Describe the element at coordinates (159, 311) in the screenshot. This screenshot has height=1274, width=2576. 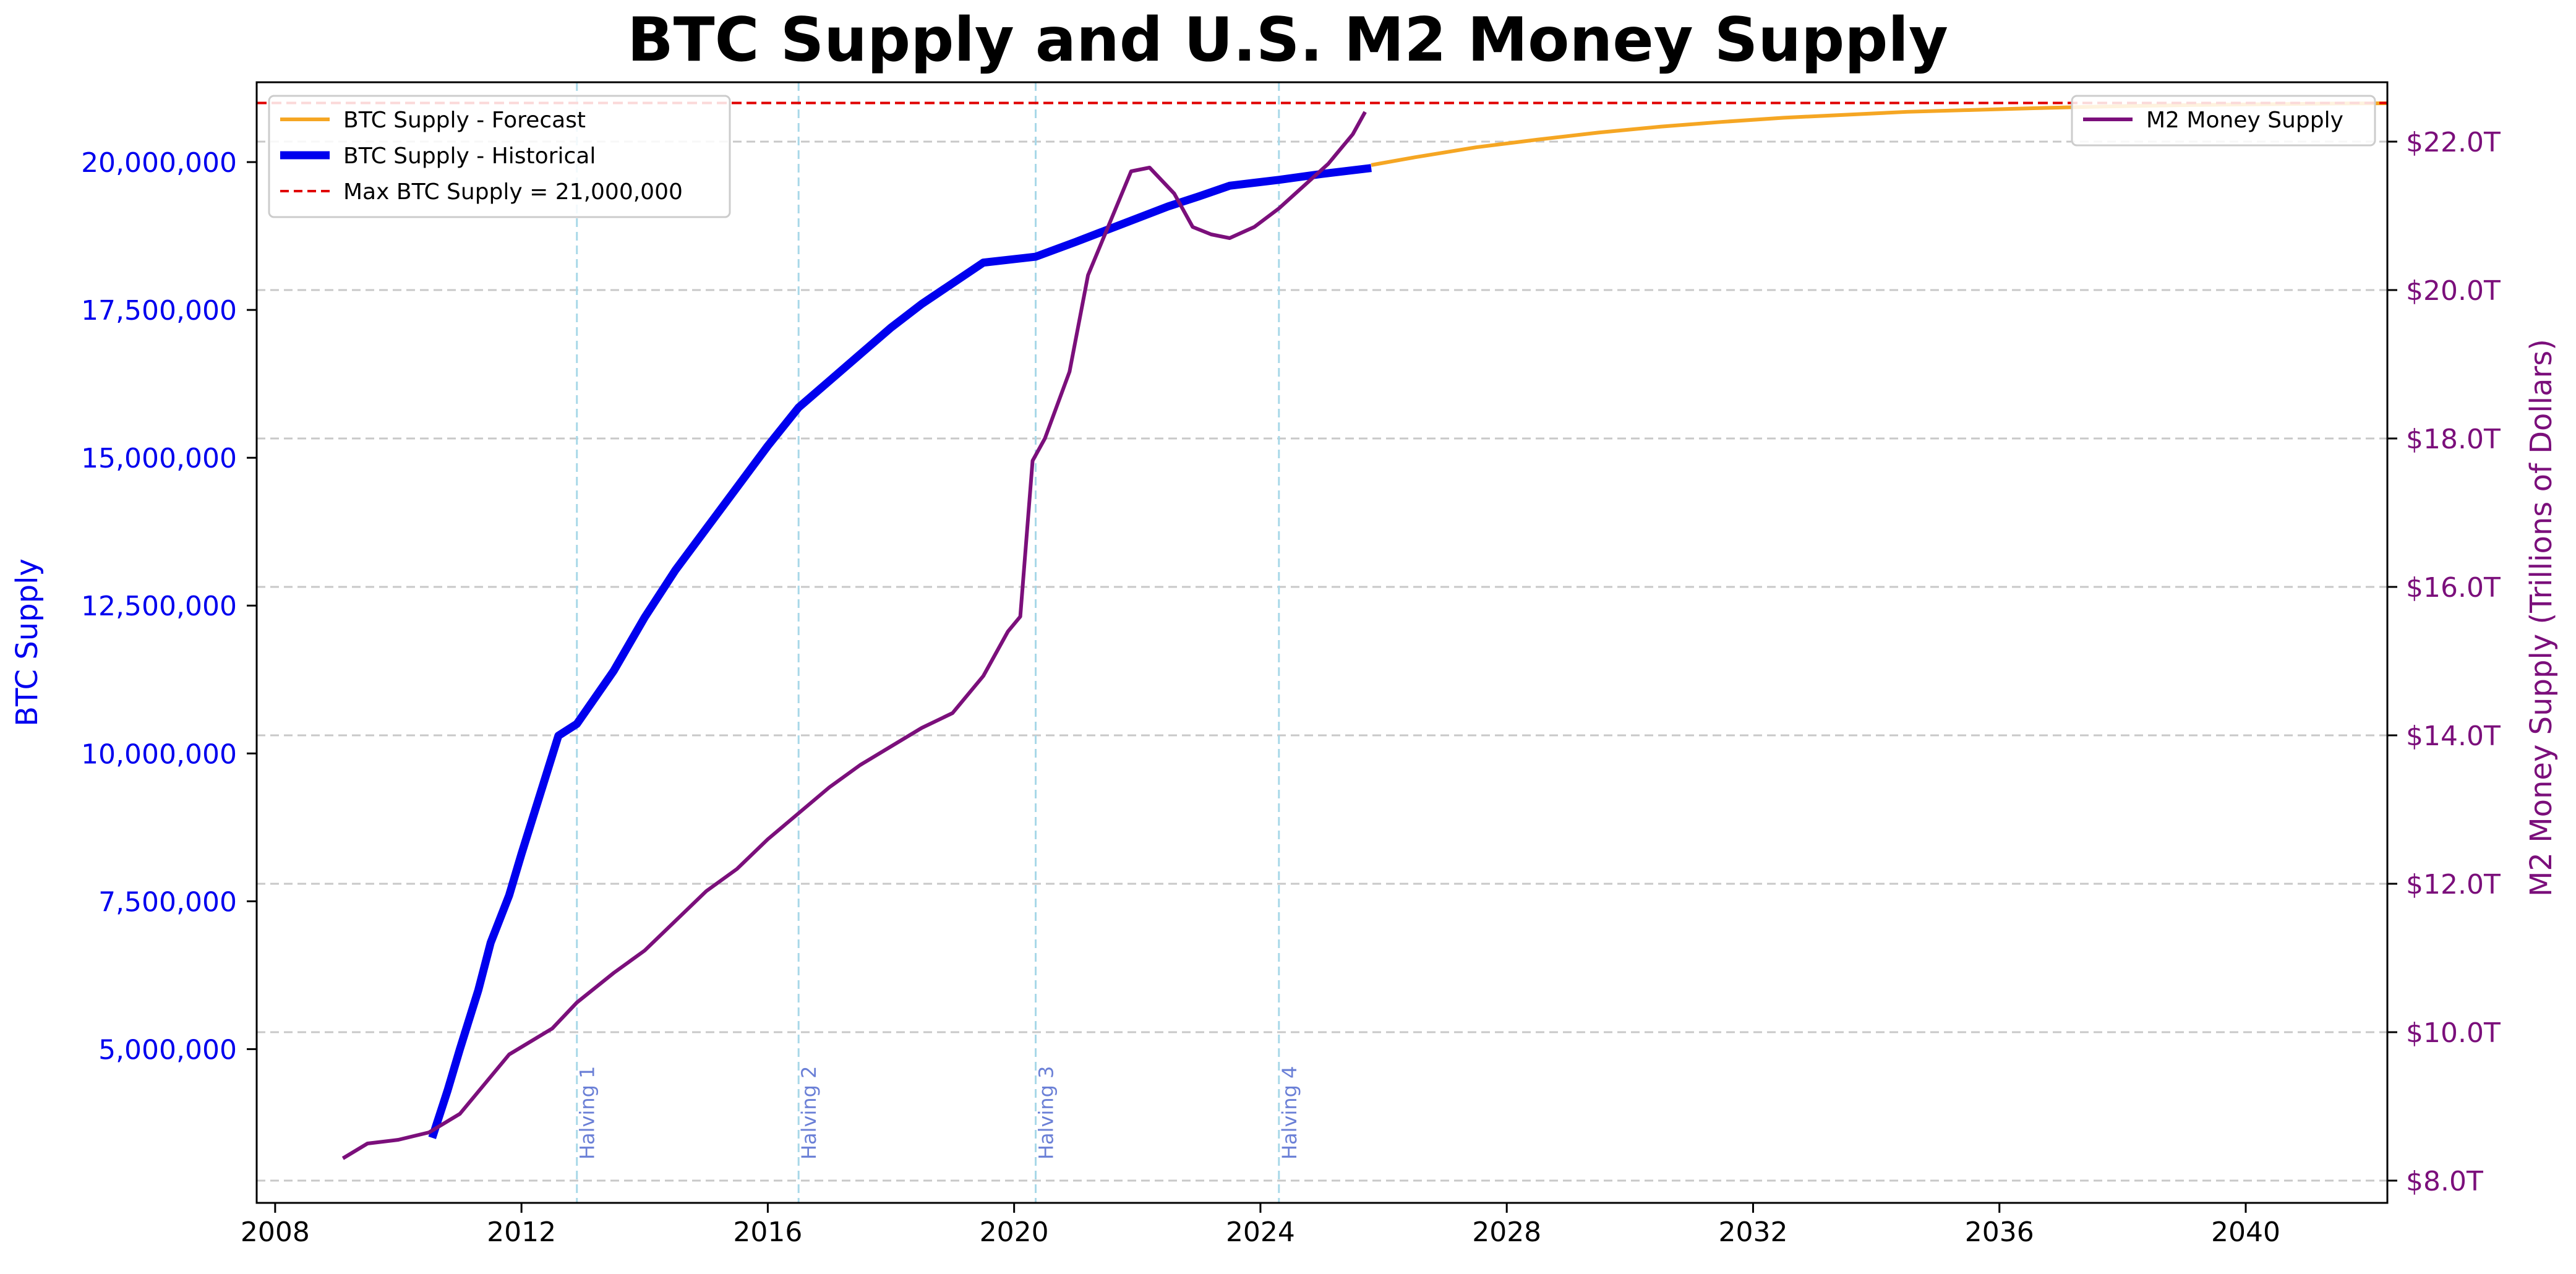
I see `left-tick-label: 17,500,000` at that location.